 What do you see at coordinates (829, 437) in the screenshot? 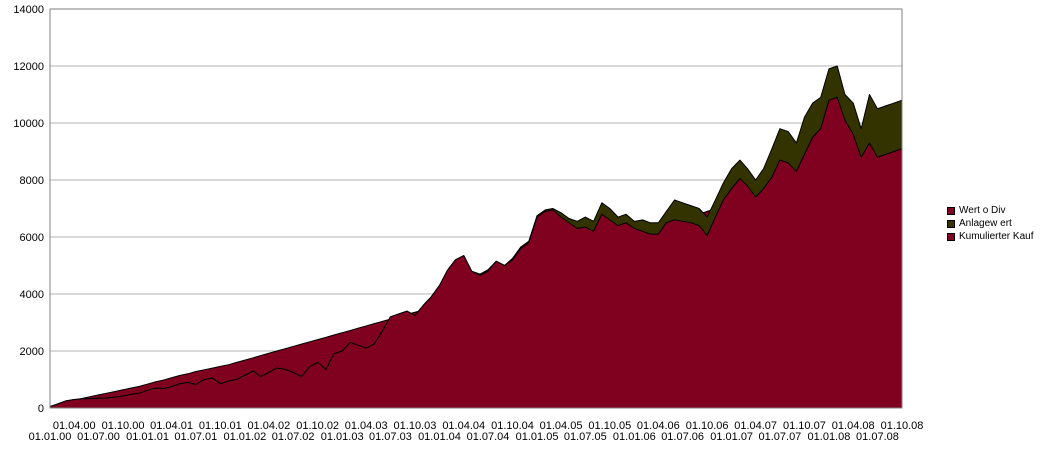
I see `x-tick-label: 01.01.08` at bounding box center [829, 437].